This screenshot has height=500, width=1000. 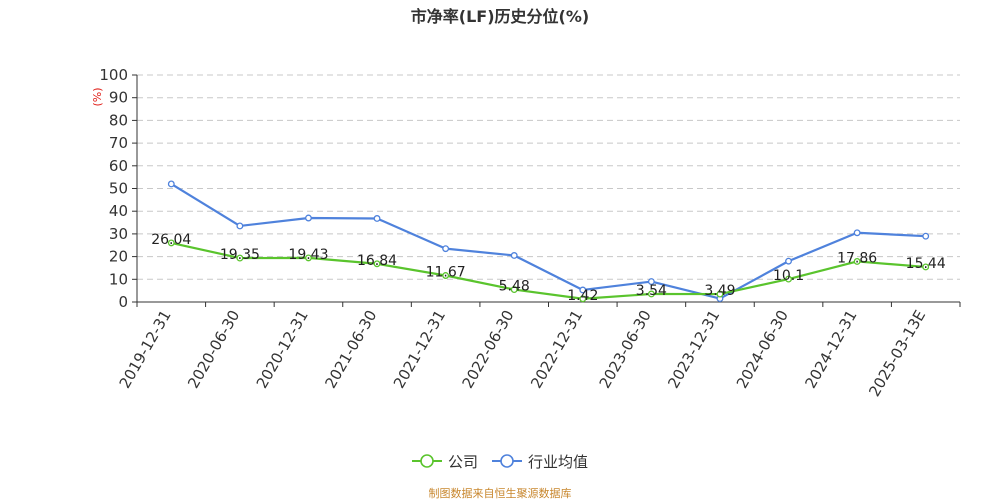 I want to click on x-tick-label: 2021-12-31, so click(x=419, y=349).